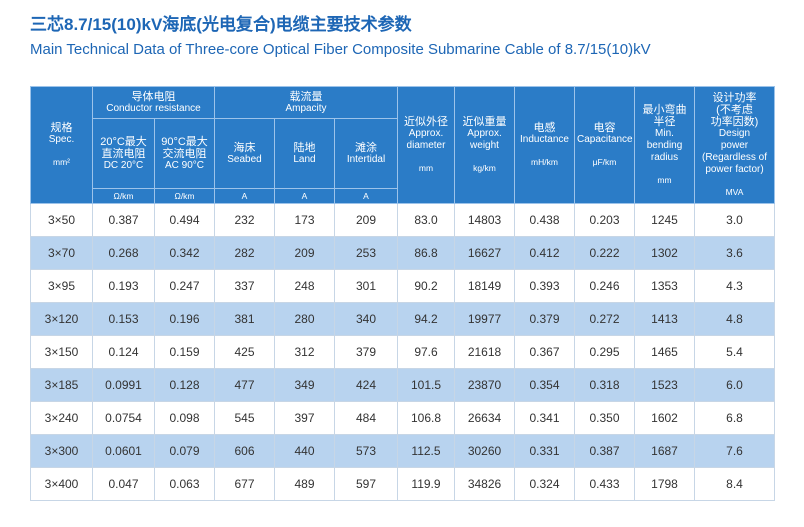 Image resolution: width=804 pixels, height=527 pixels. I want to click on cell-spec: 3×120, so click(61, 319).